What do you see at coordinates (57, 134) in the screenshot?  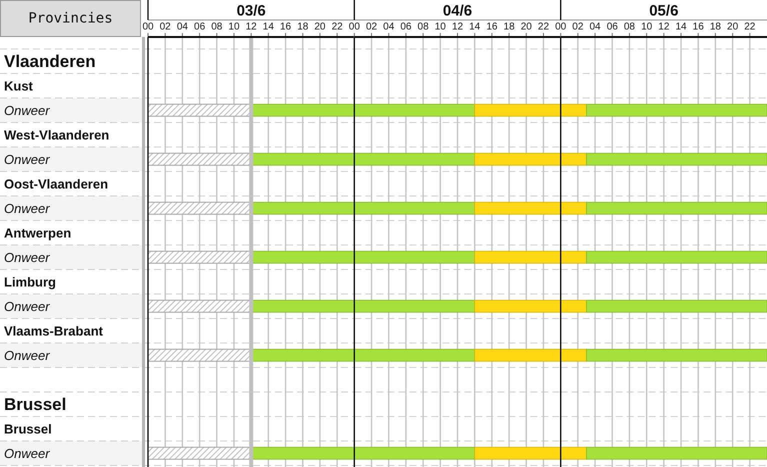 I see `y-tick-label: West-Vlaanderen` at bounding box center [57, 134].